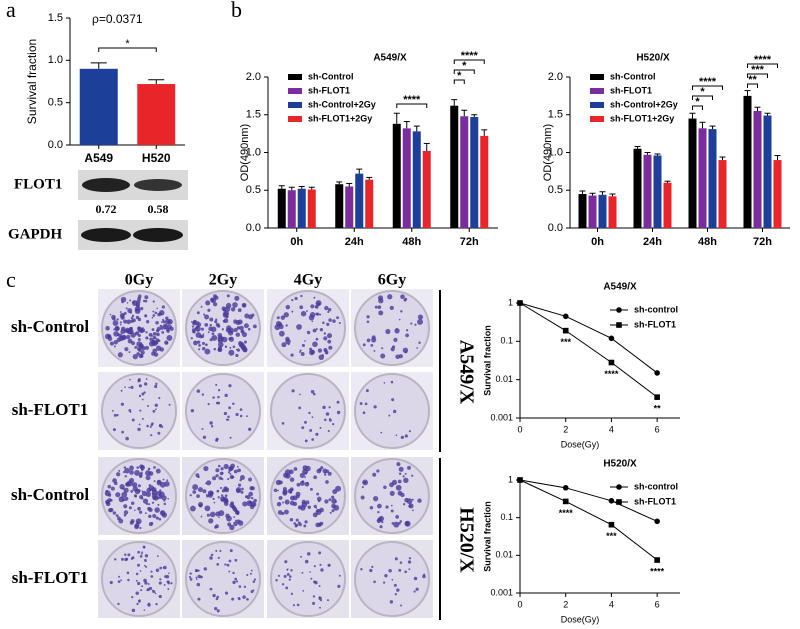 This screenshot has width=800, height=629. What do you see at coordinates (50, 494) in the screenshot?
I see `row-label: sh-Control` at bounding box center [50, 494].